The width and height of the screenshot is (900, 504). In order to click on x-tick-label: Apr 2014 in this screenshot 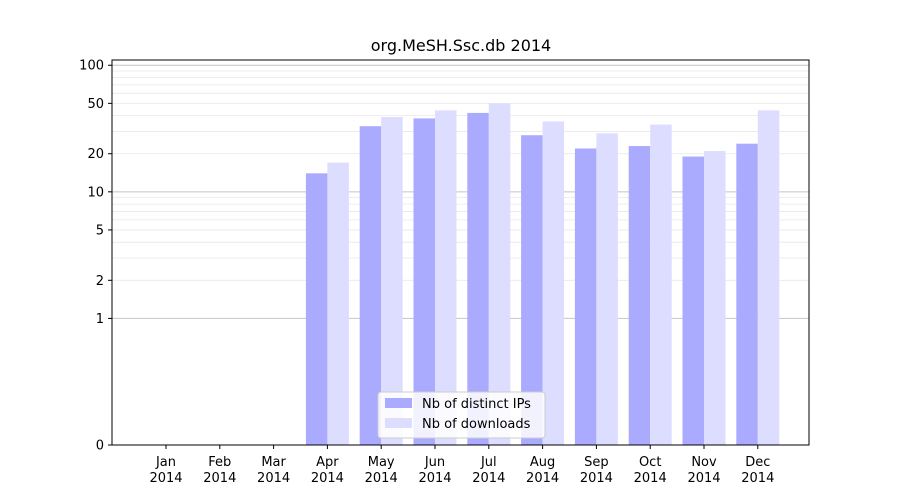, I will do `click(327, 470)`.